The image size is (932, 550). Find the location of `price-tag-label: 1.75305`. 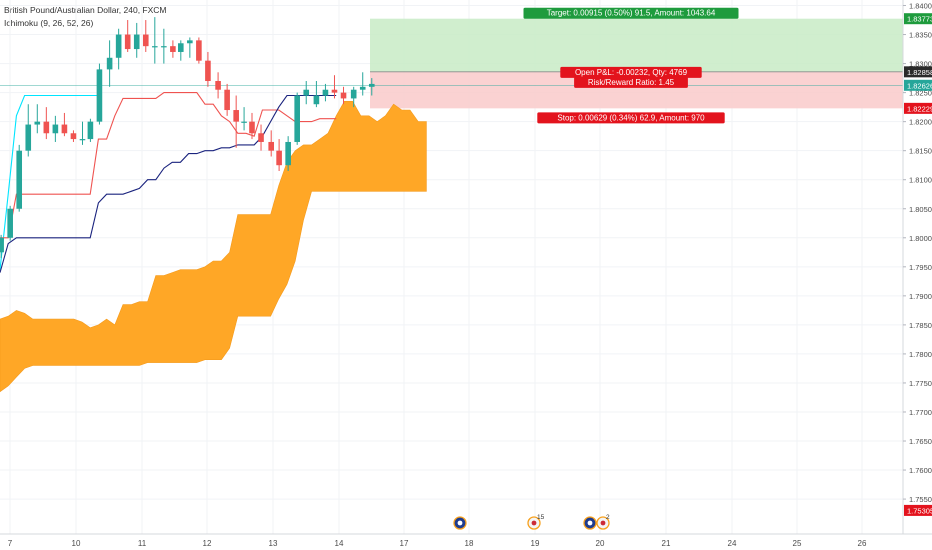

price-tag-label: 1.75305 is located at coordinates (919, 510).